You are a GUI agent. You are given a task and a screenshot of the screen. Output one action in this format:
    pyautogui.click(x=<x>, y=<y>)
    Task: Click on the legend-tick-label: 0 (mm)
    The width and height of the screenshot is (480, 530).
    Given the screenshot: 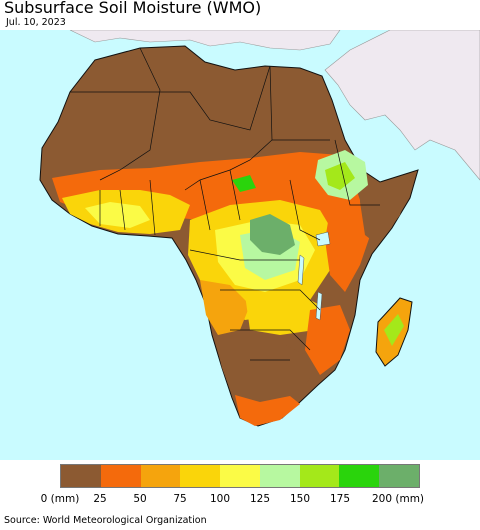 What is the action you would take?
    pyautogui.click(x=60, y=499)
    